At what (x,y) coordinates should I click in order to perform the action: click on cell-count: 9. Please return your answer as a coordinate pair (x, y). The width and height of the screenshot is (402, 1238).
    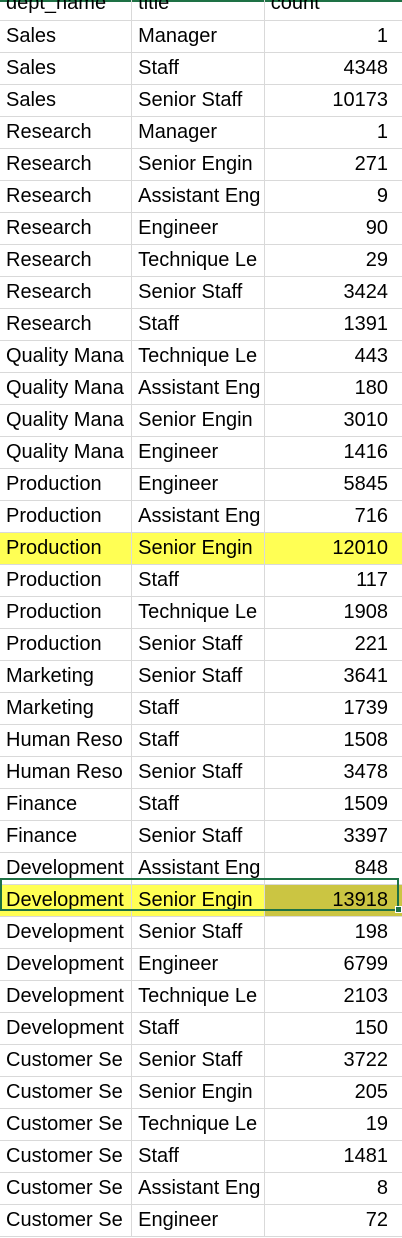
    Looking at the image, I should click on (333, 196).